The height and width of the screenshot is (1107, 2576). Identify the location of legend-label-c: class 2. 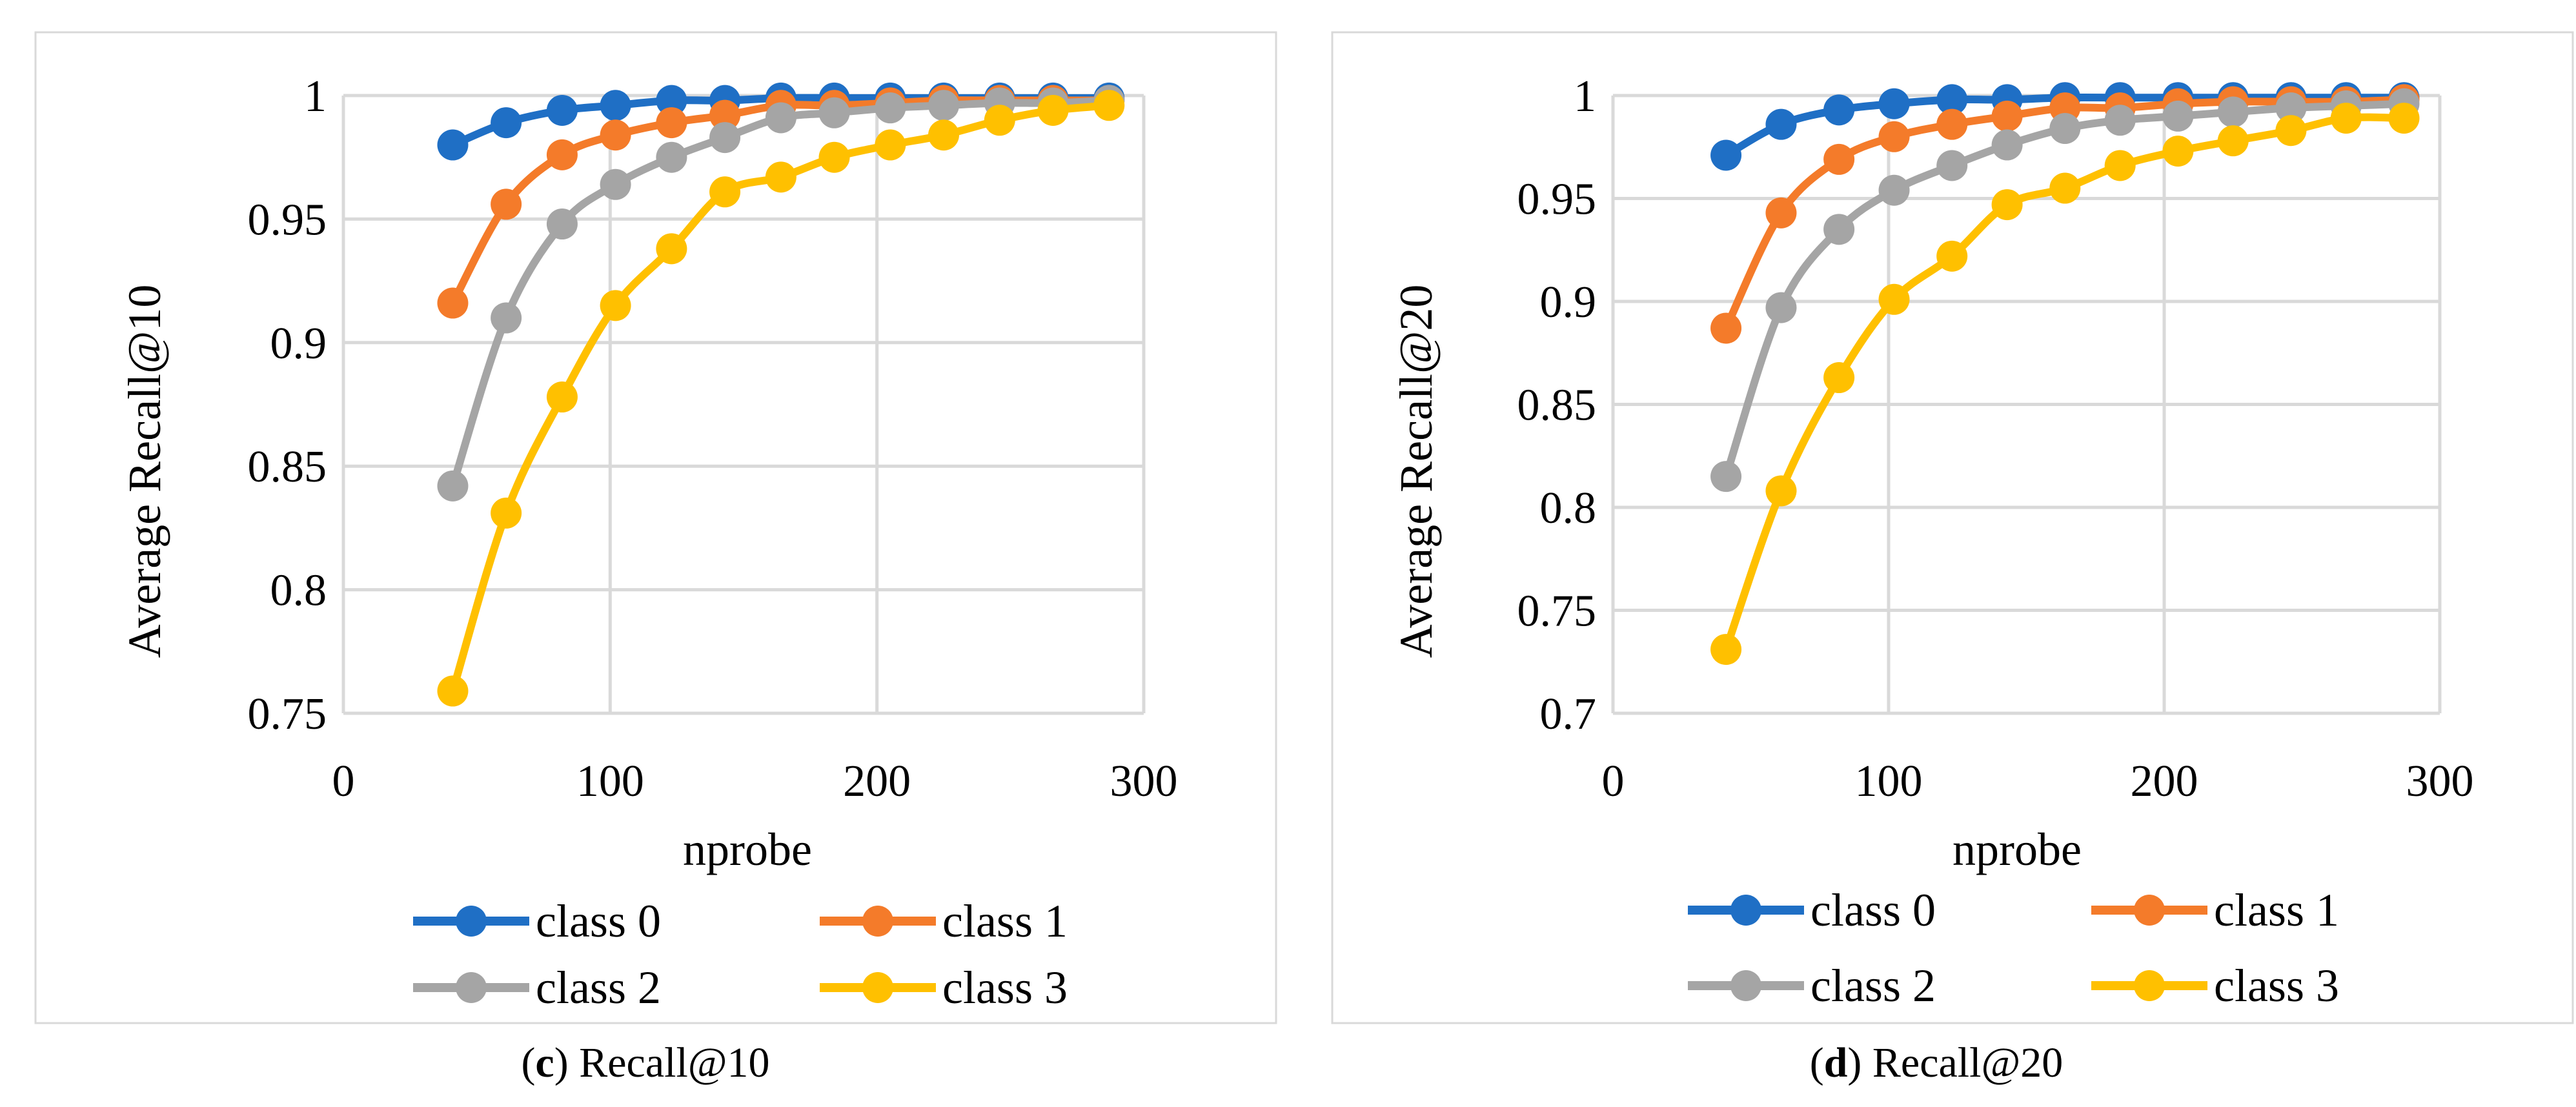
(598, 988).